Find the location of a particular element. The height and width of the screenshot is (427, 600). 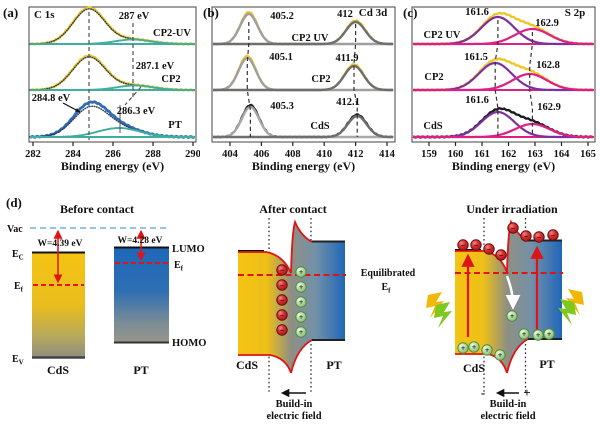

section-title: After contact is located at coordinates (292, 209).